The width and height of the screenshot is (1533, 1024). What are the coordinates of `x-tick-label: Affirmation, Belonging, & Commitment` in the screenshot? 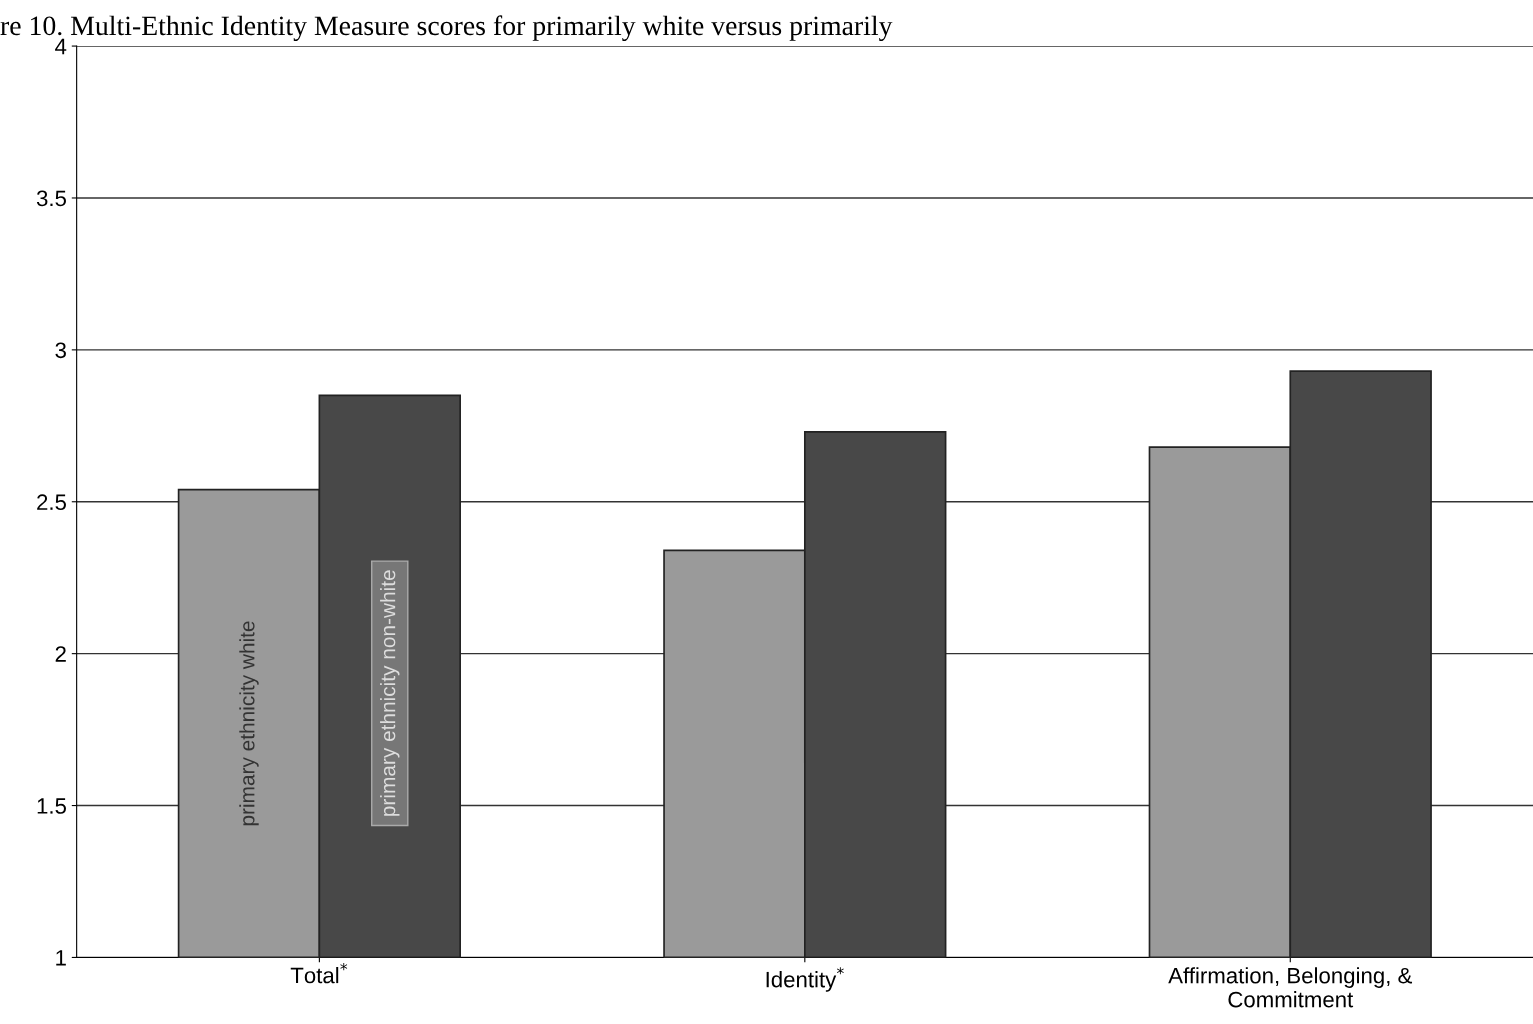 It's located at (1290, 987).